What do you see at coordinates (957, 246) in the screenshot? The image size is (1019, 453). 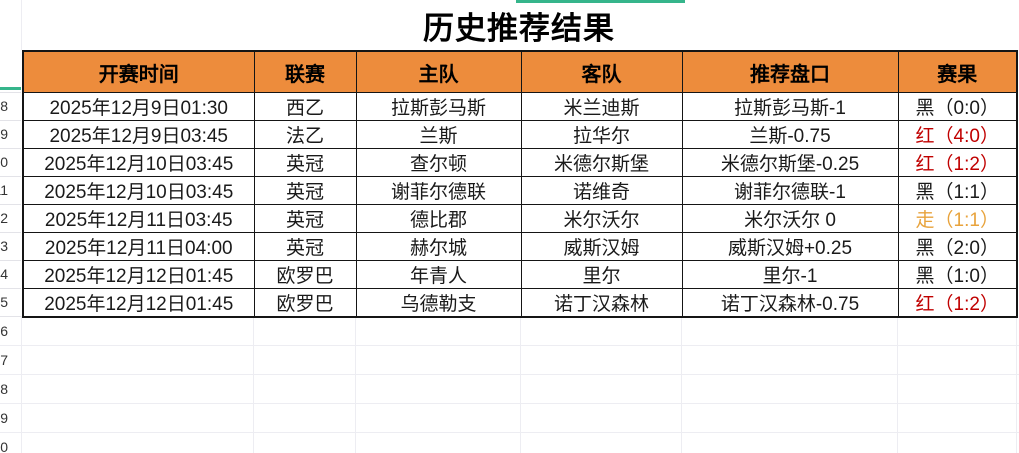 I see `cell-result: 黑（2:0）` at bounding box center [957, 246].